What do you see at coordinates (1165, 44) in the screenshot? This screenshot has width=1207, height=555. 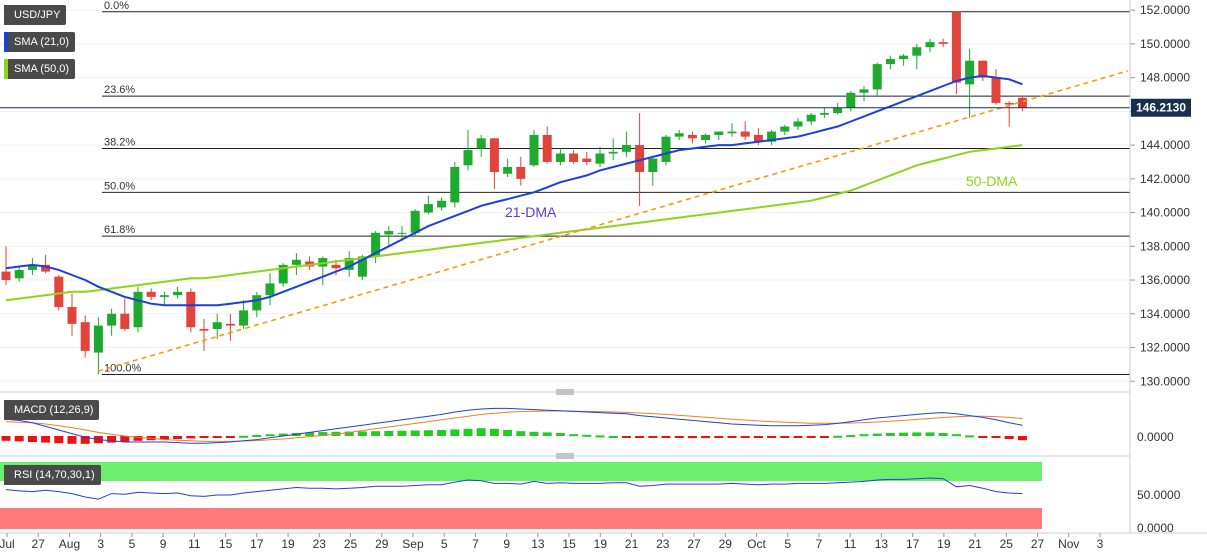 I see `price-tick-label: 150.0000` at bounding box center [1165, 44].